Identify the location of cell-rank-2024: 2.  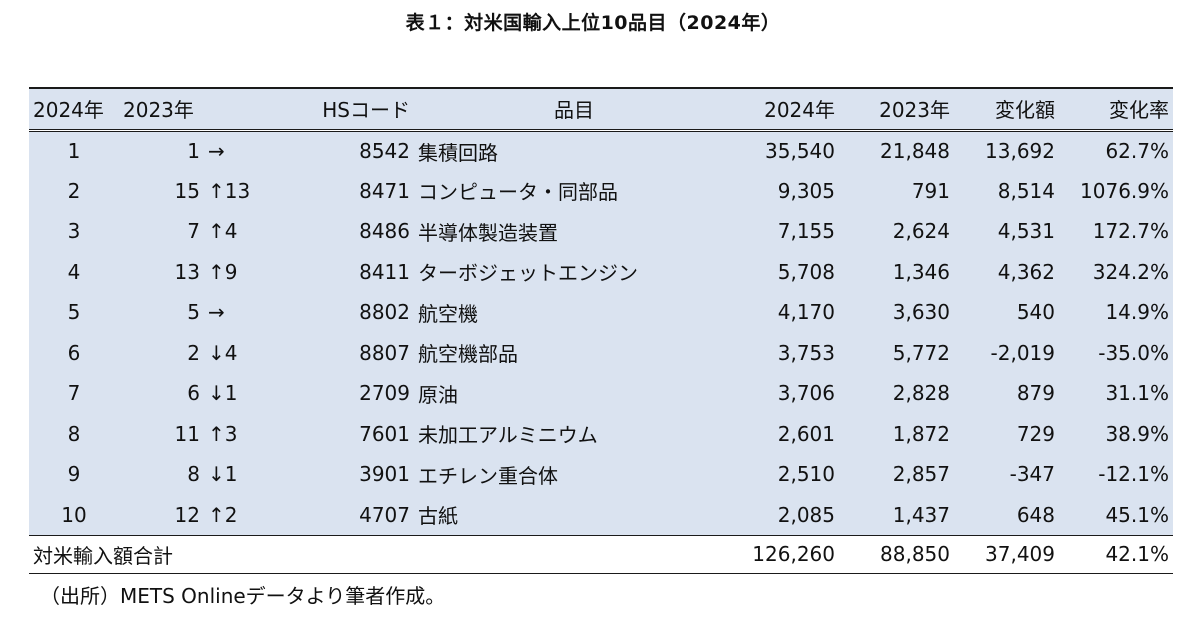
(74, 190).